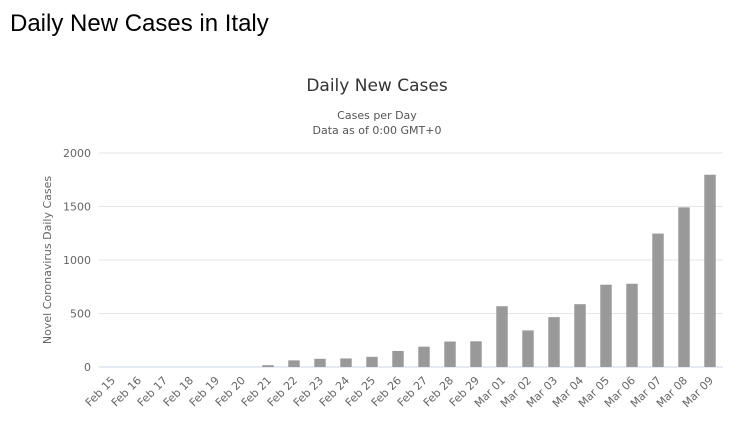  I want to click on y-tick-label: 1500, so click(77, 207).